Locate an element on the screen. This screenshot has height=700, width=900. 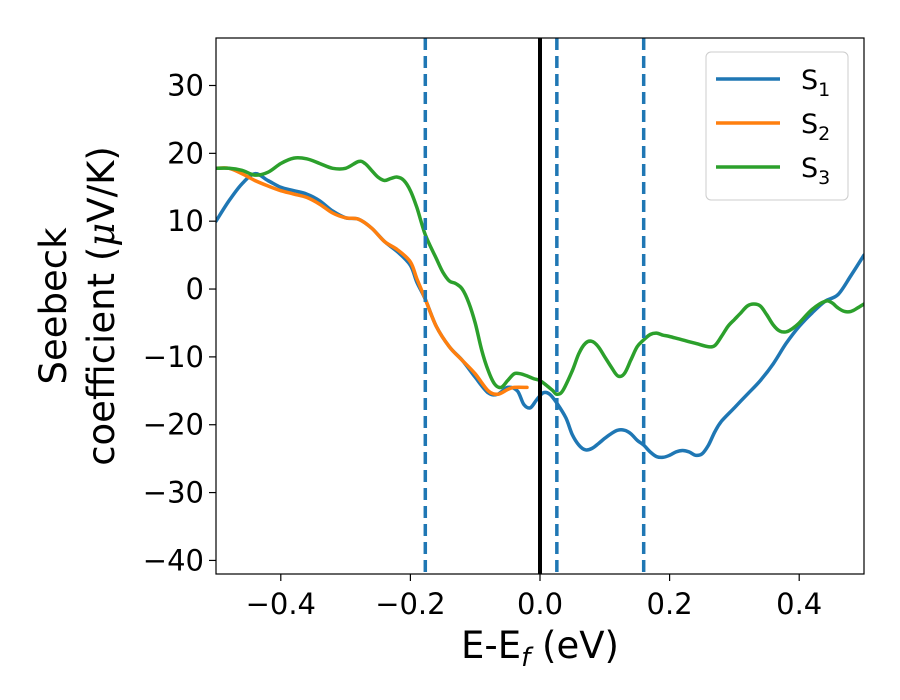
x-axis-title-main: E-E is located at coordinates (491, 645).